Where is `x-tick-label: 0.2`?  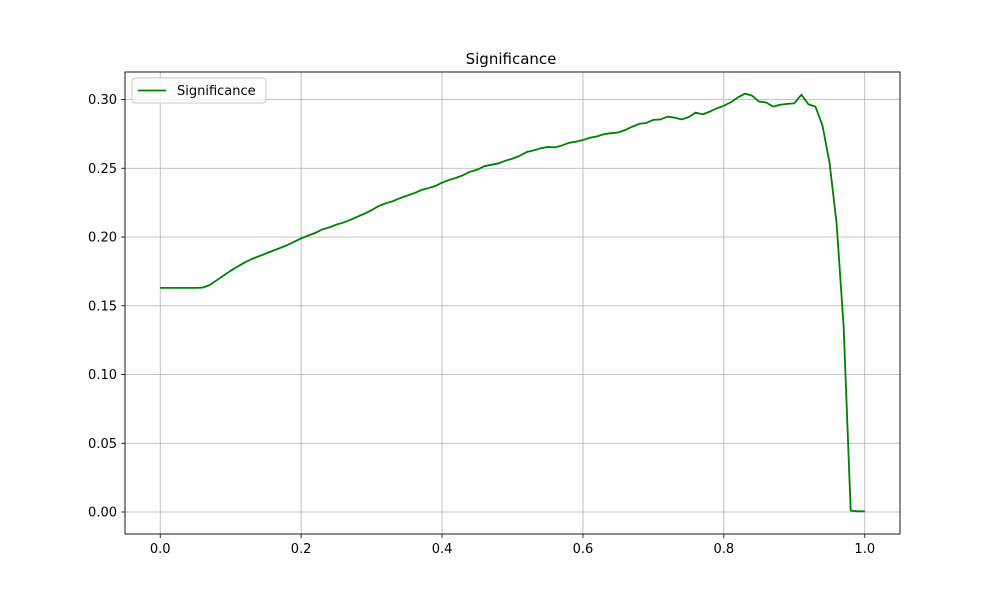 x-tick-label: 0.2 is located at coordinates (301, 549).